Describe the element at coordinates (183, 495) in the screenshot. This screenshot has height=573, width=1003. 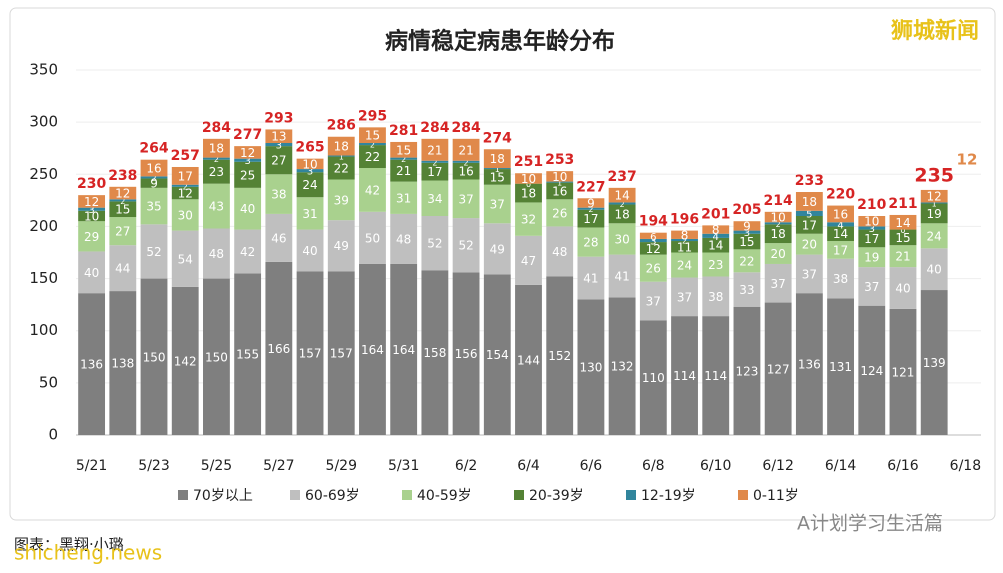
I see `legend-swatch` at that location.